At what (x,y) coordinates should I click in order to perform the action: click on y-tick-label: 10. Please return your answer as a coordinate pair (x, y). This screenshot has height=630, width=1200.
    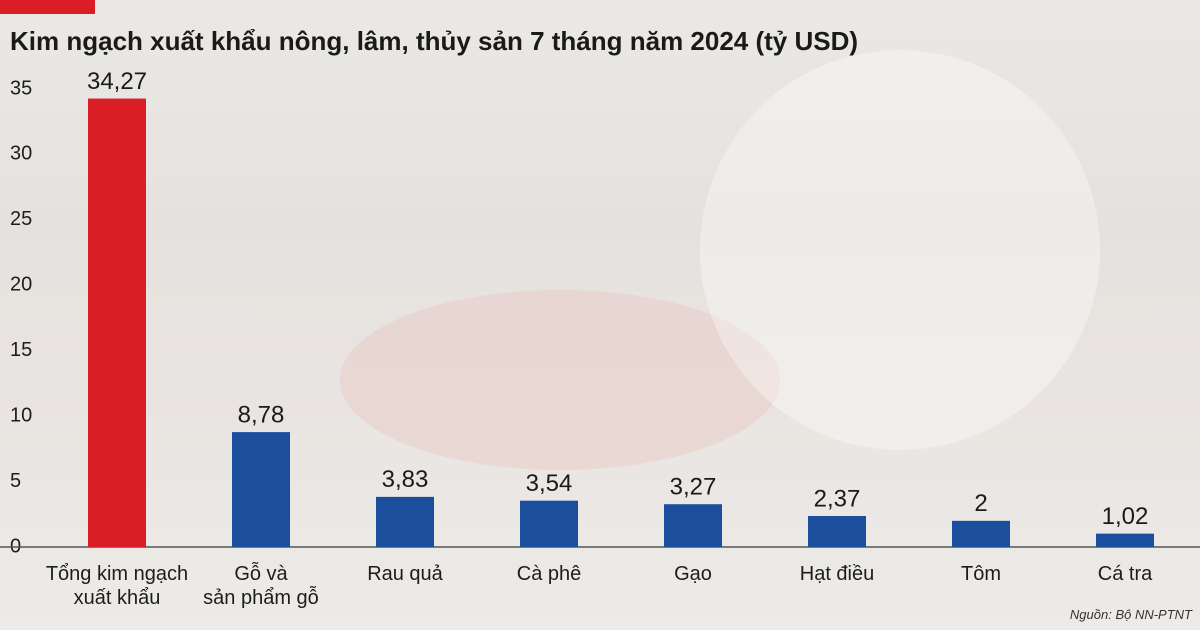
    Looking at the image, I should click on (21, 415).